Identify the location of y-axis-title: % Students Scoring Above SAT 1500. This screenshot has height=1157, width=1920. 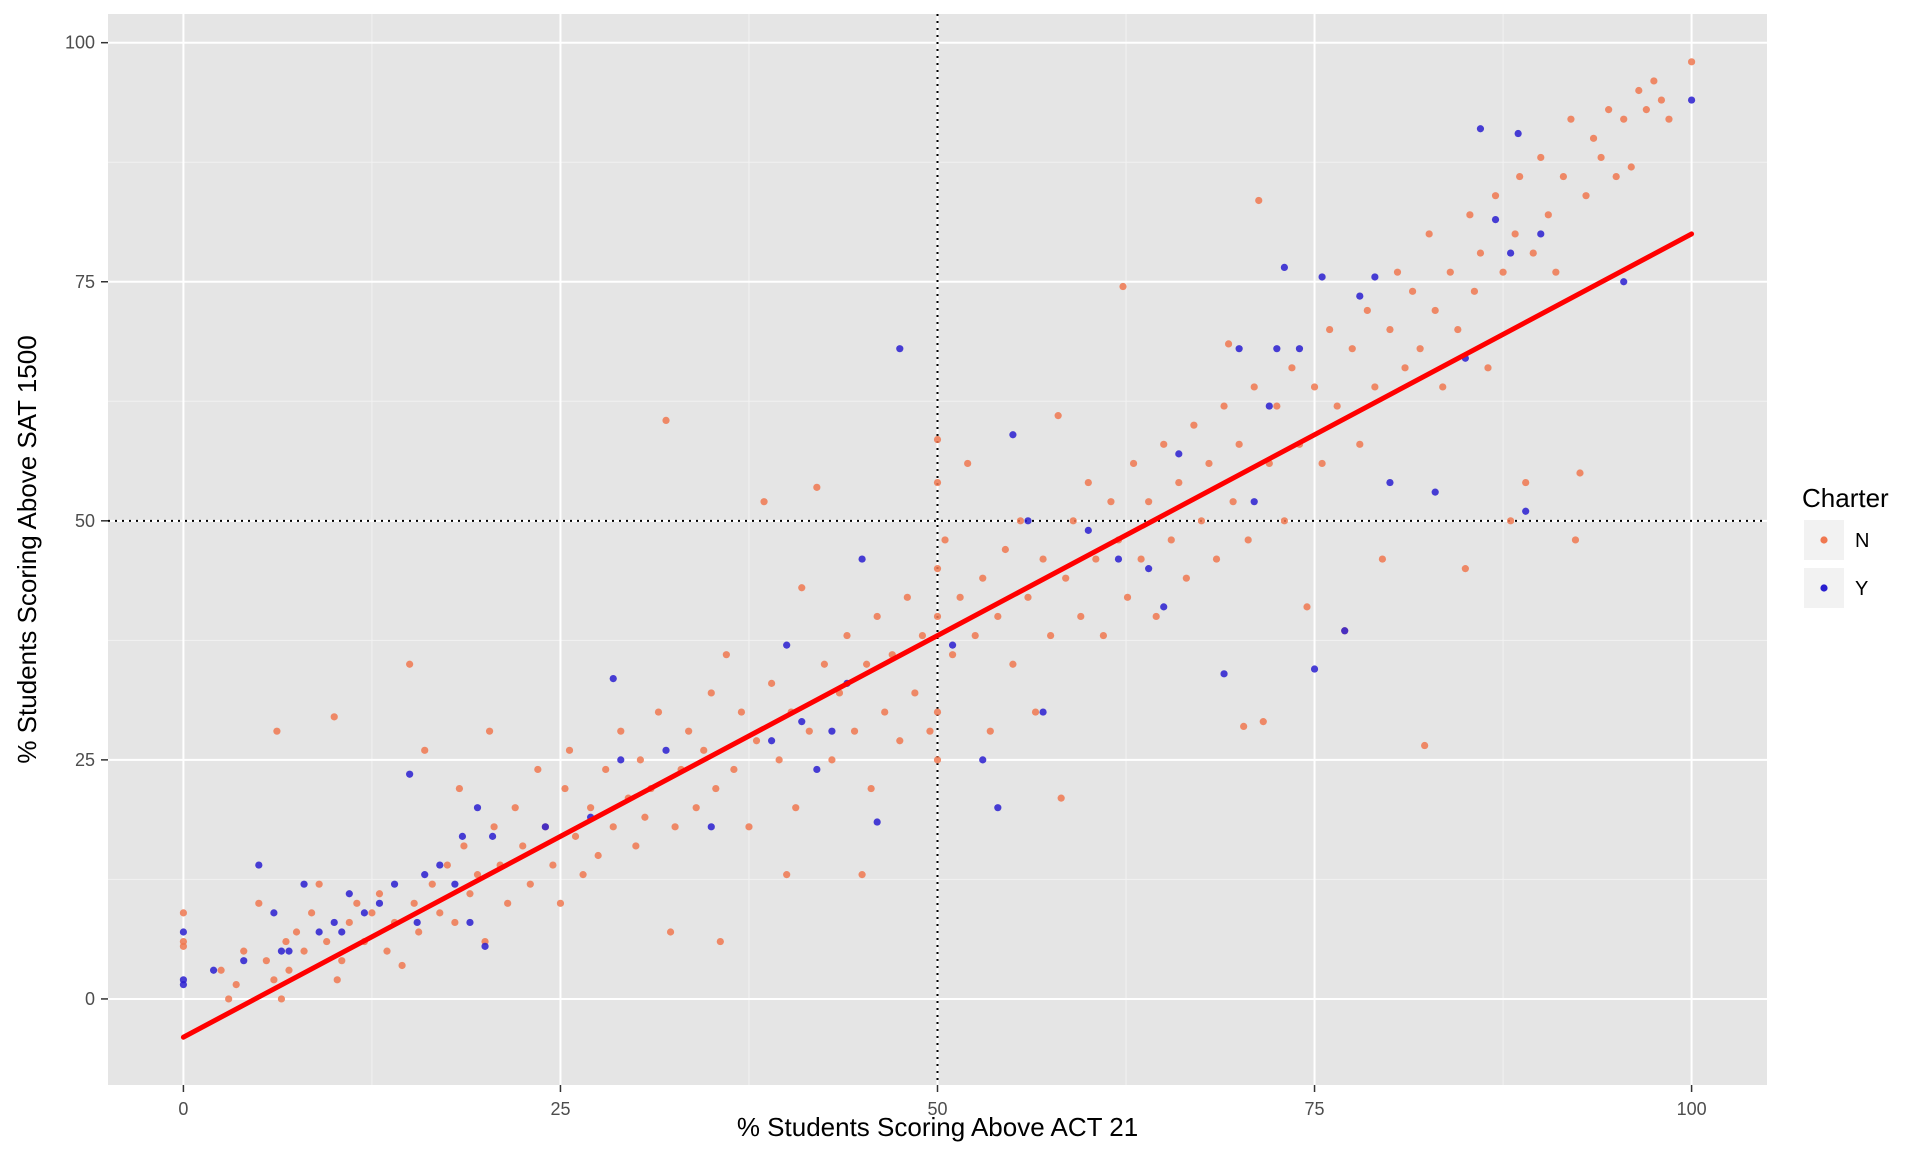
(27, 549).